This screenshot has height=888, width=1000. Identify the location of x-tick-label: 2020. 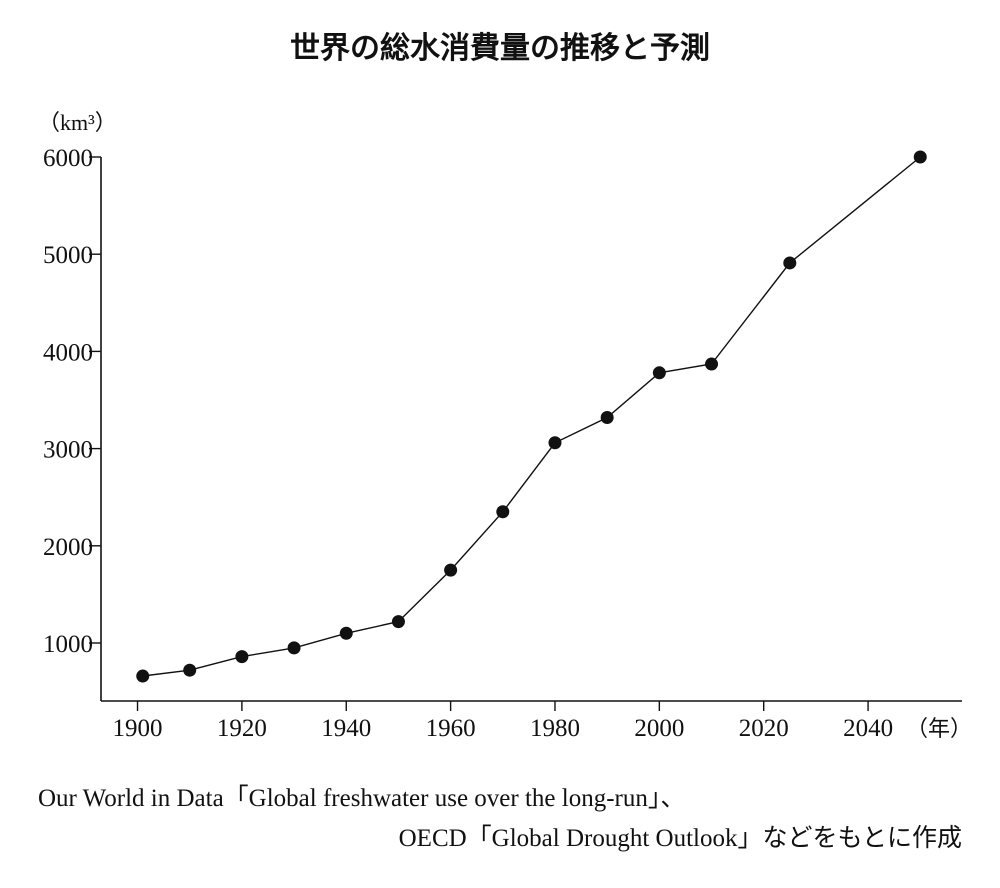
(764, 728).